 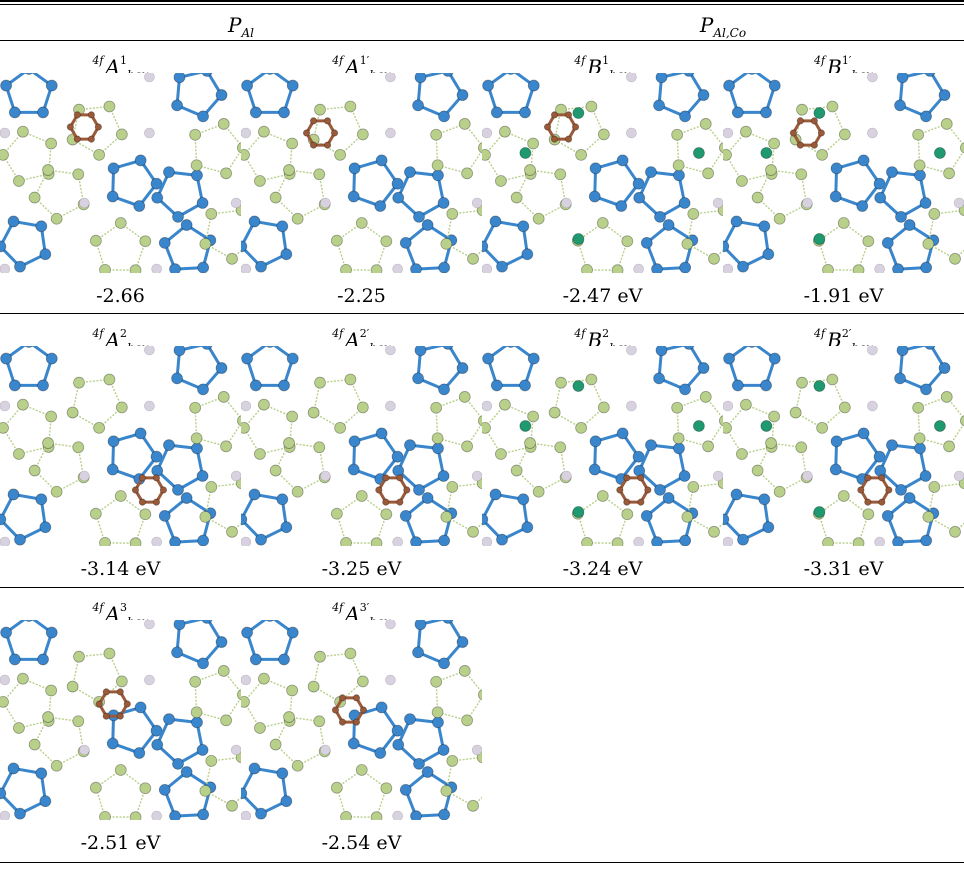 I want to click on adsorption-energy: -1.91 eV, so click(x=843, y=296).